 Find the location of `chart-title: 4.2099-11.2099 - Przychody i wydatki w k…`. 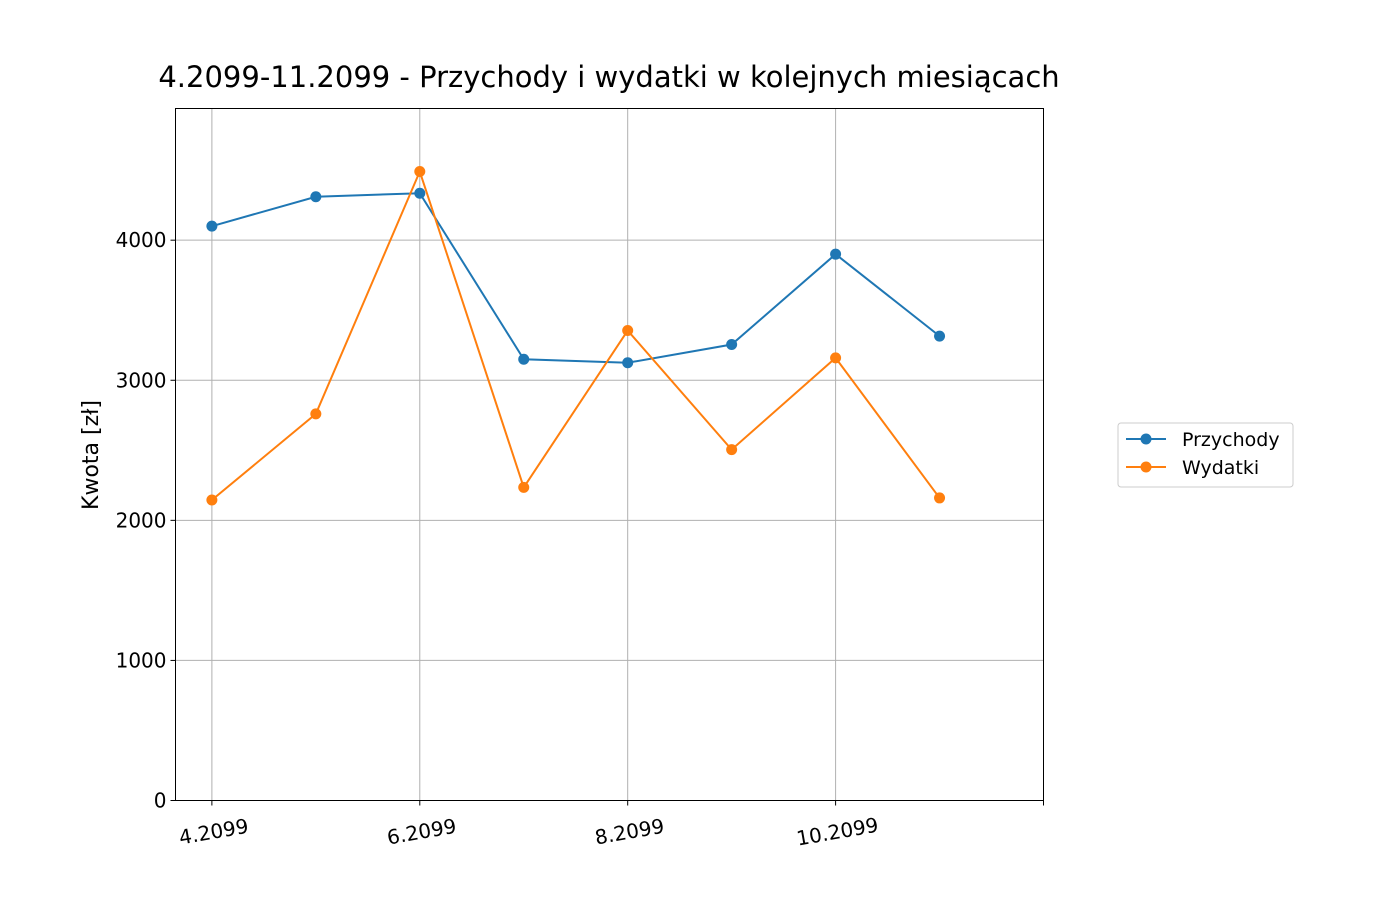

chart-title: 4.2099-11.2099 - Przychody i wydatki w k… is located at coordinates (608, 77).